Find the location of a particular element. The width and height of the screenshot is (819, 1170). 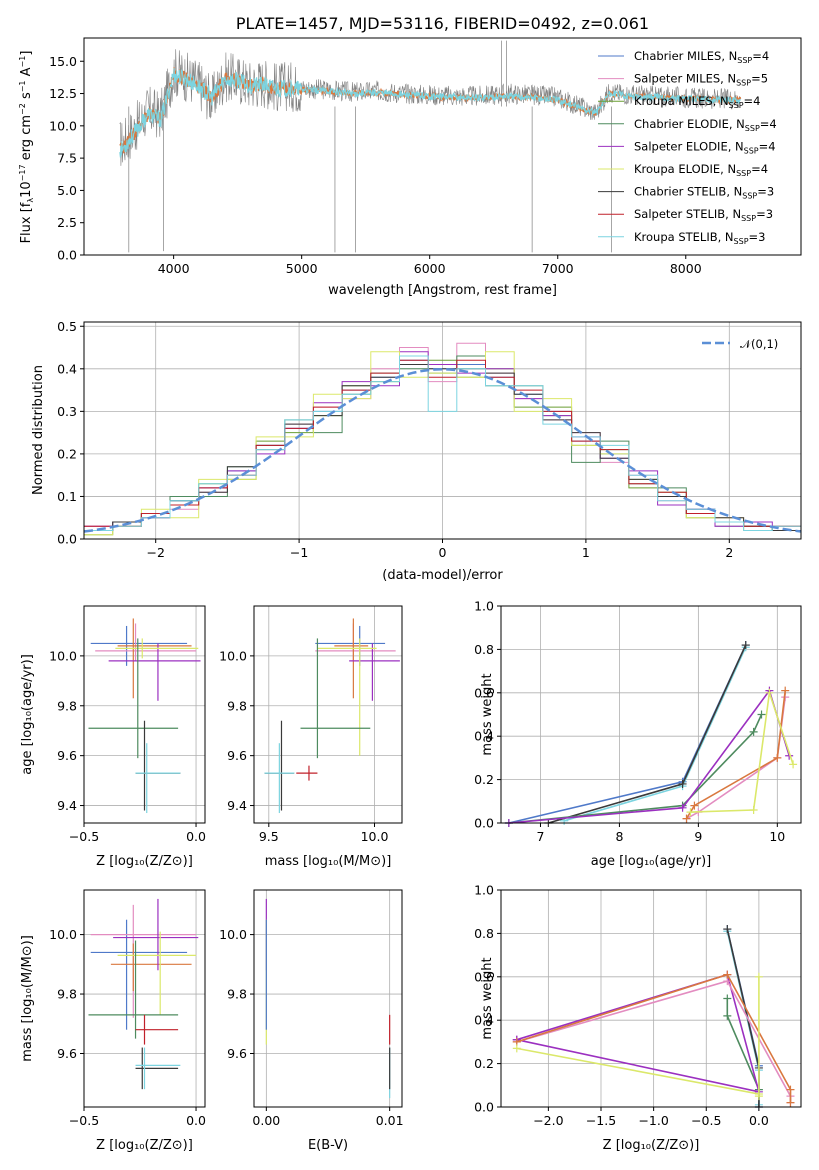

legend-label: Kroupa MILES, NSSP=4 is located at coordinates (697, 102).